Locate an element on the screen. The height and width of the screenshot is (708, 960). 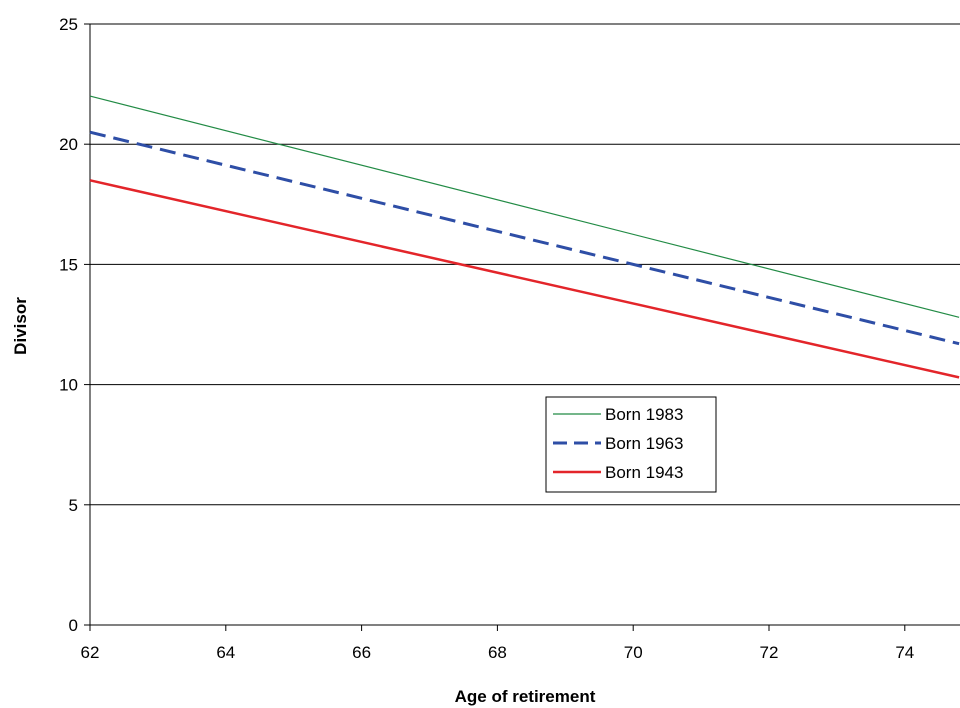
y-tick-label: 20 is located at coordinates (68, 144).